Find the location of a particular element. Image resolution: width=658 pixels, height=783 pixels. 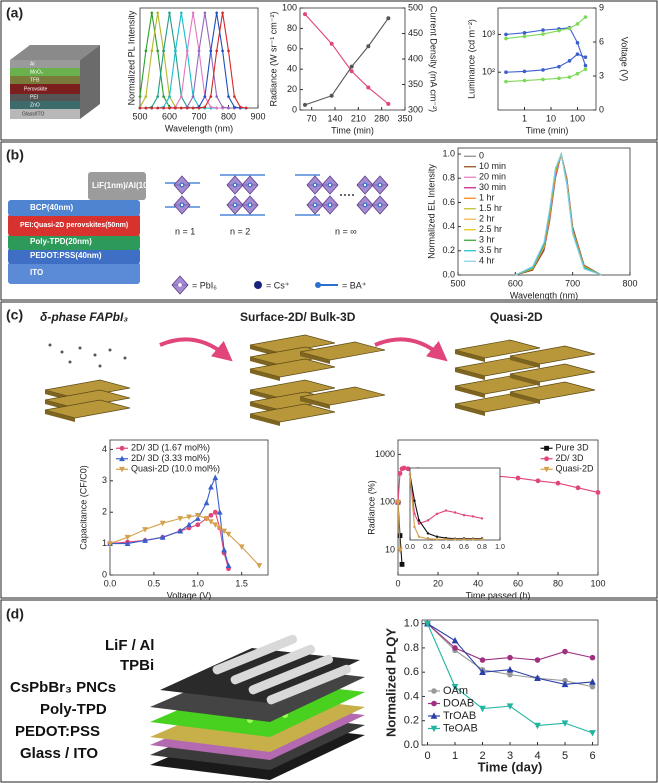

x-tick-label: 5 is located at coordinates (565, 756).